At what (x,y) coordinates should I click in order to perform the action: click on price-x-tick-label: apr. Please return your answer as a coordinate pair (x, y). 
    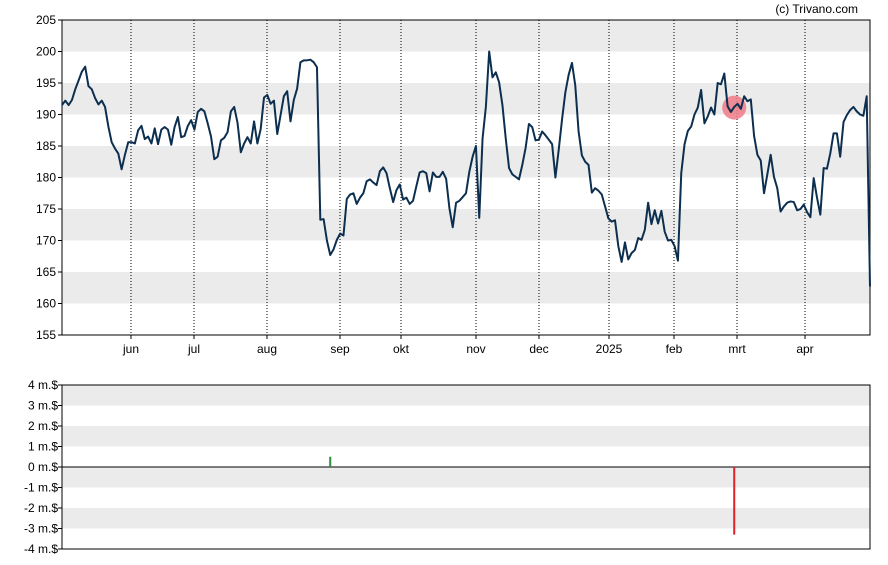
    Looking at the image, I should click on (804, 349).